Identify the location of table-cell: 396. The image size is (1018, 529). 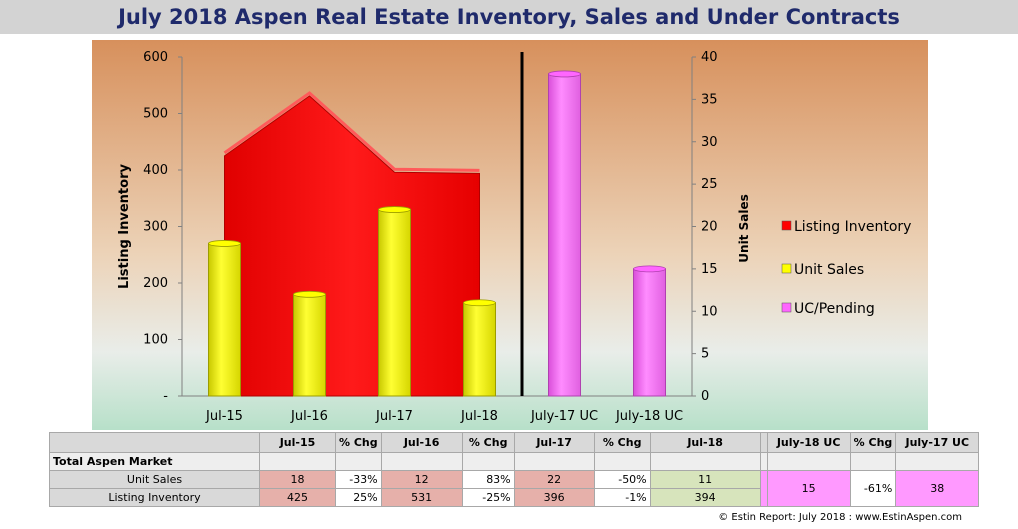
(554, 497).